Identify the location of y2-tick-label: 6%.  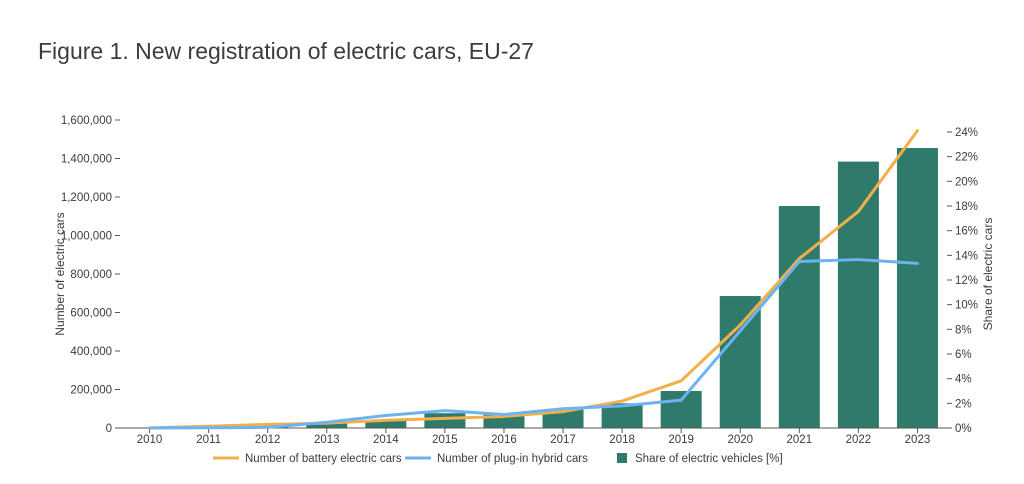
(963, 355).